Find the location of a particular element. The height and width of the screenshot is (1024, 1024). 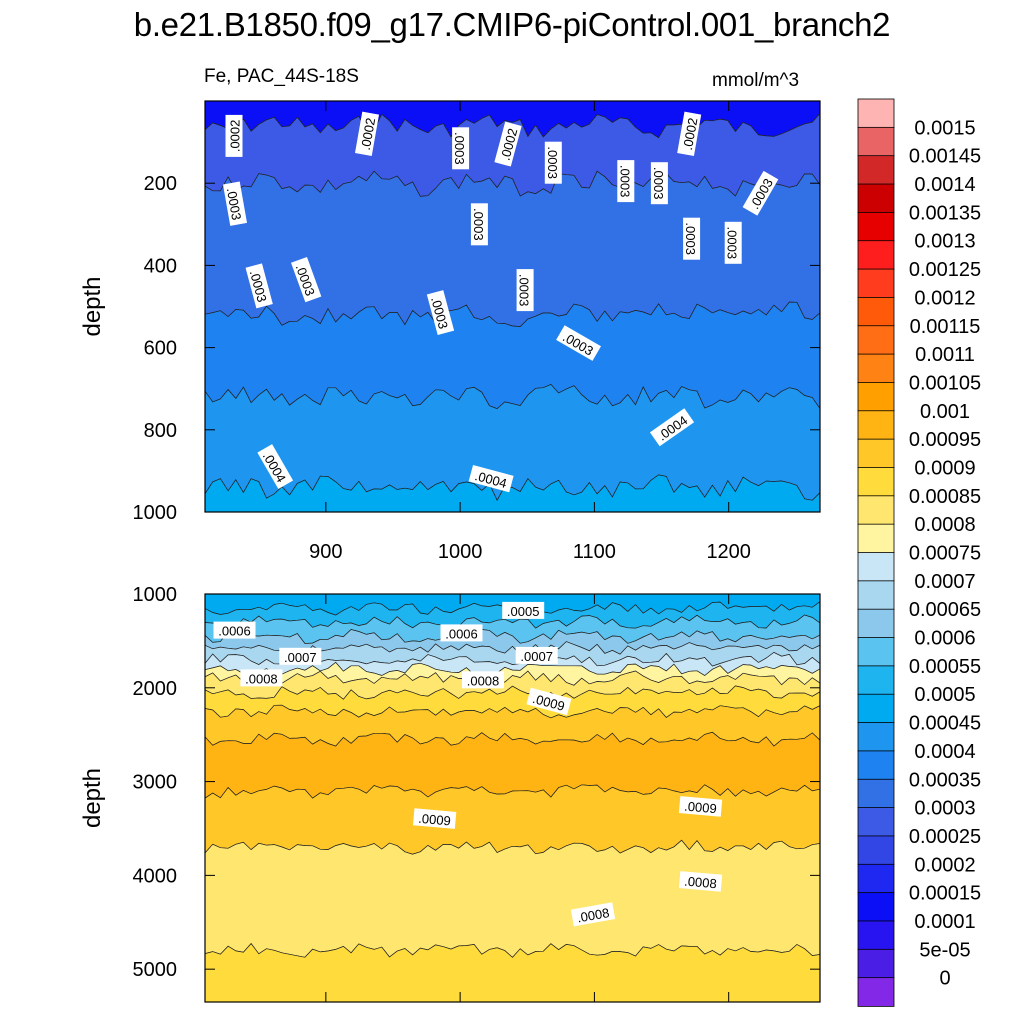

contour-label: .0002 is located at coordinates (367, 133).